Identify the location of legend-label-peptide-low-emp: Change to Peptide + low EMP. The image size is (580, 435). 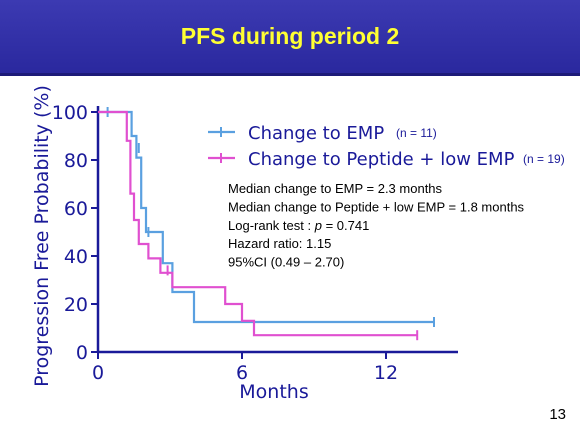
(381, 159).